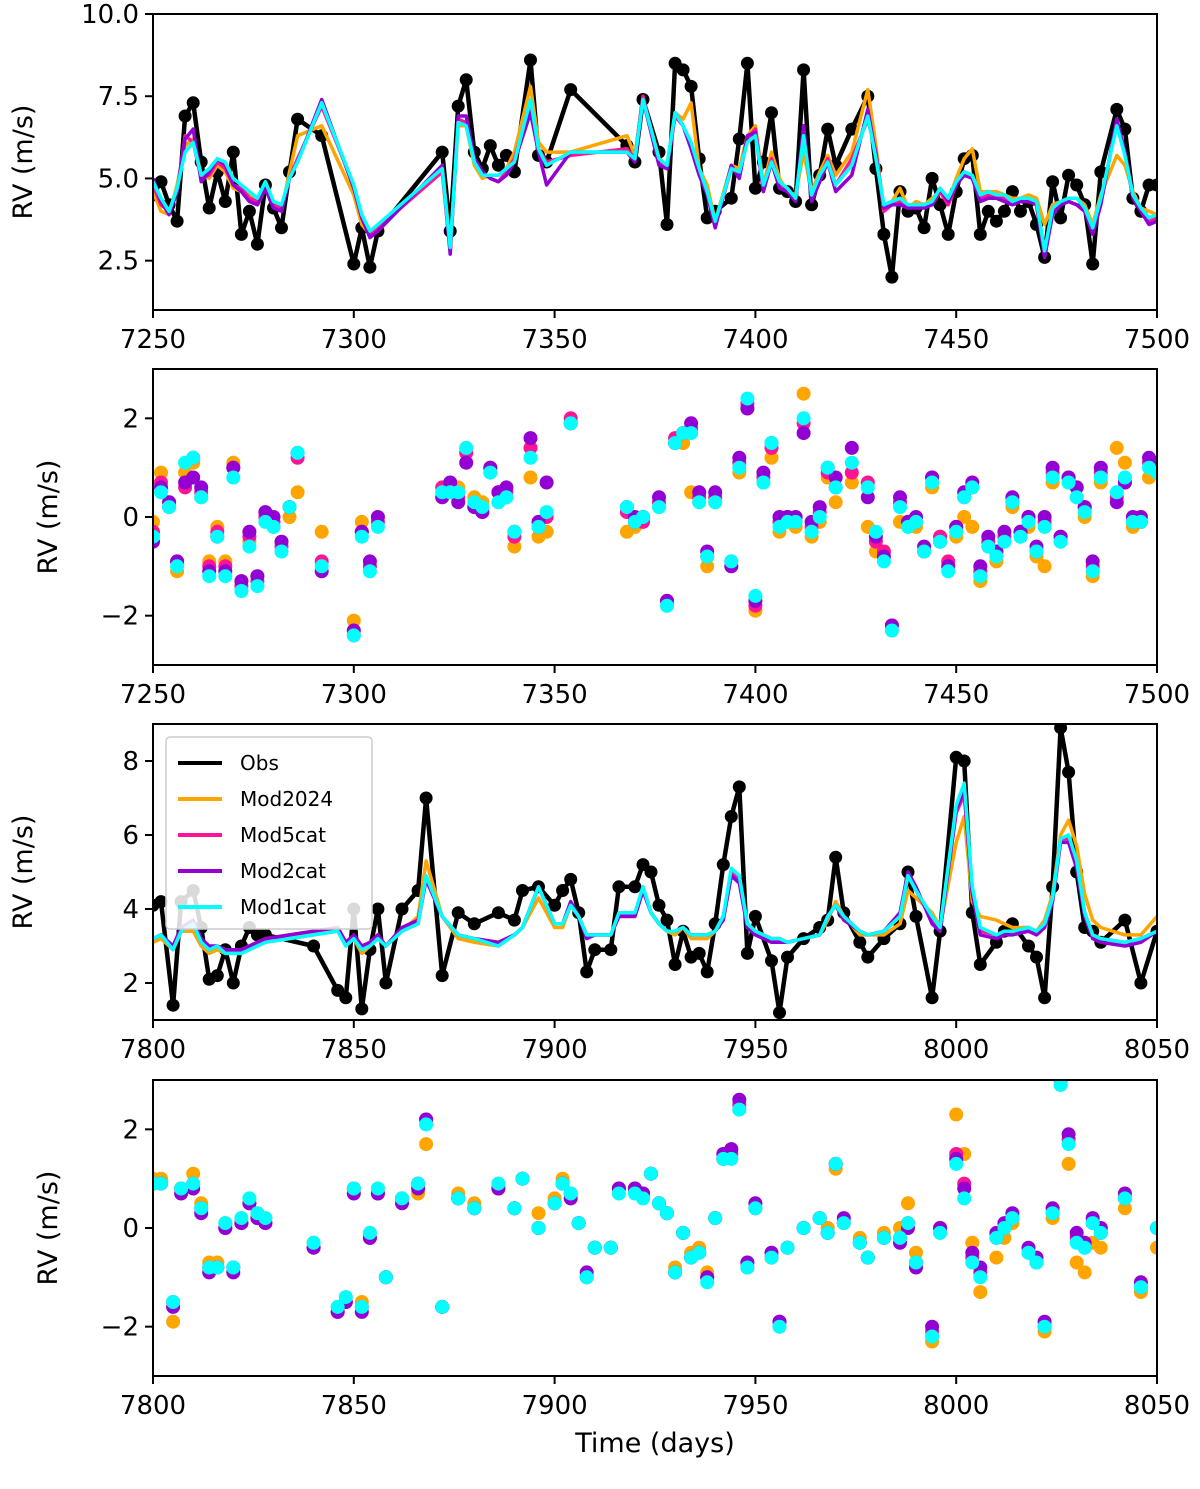  I want to click on x-tick-label: 7400, so click(755, 340).